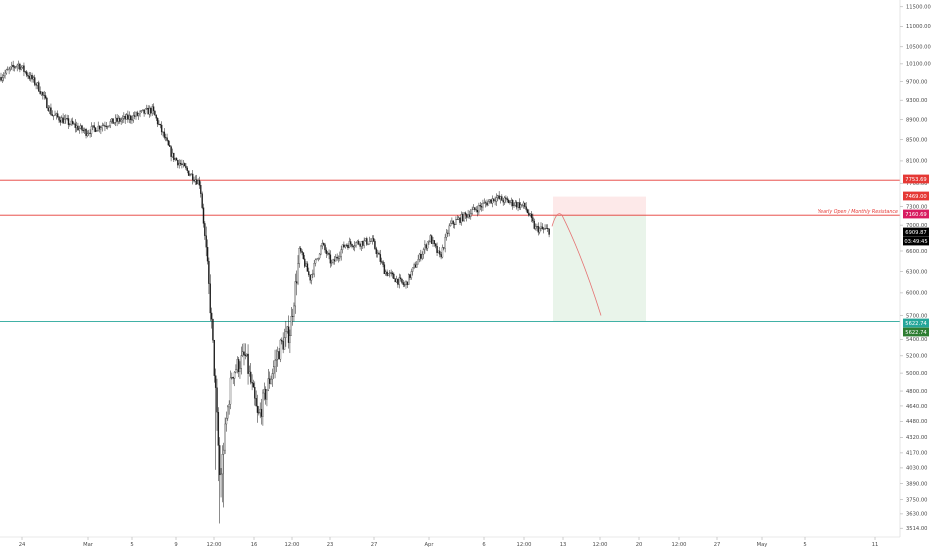 The image size is (932, 550). Describe the element at coordinates (916, 529) in the screenshot. I see `y-tick-label: 3514.00` at that location.